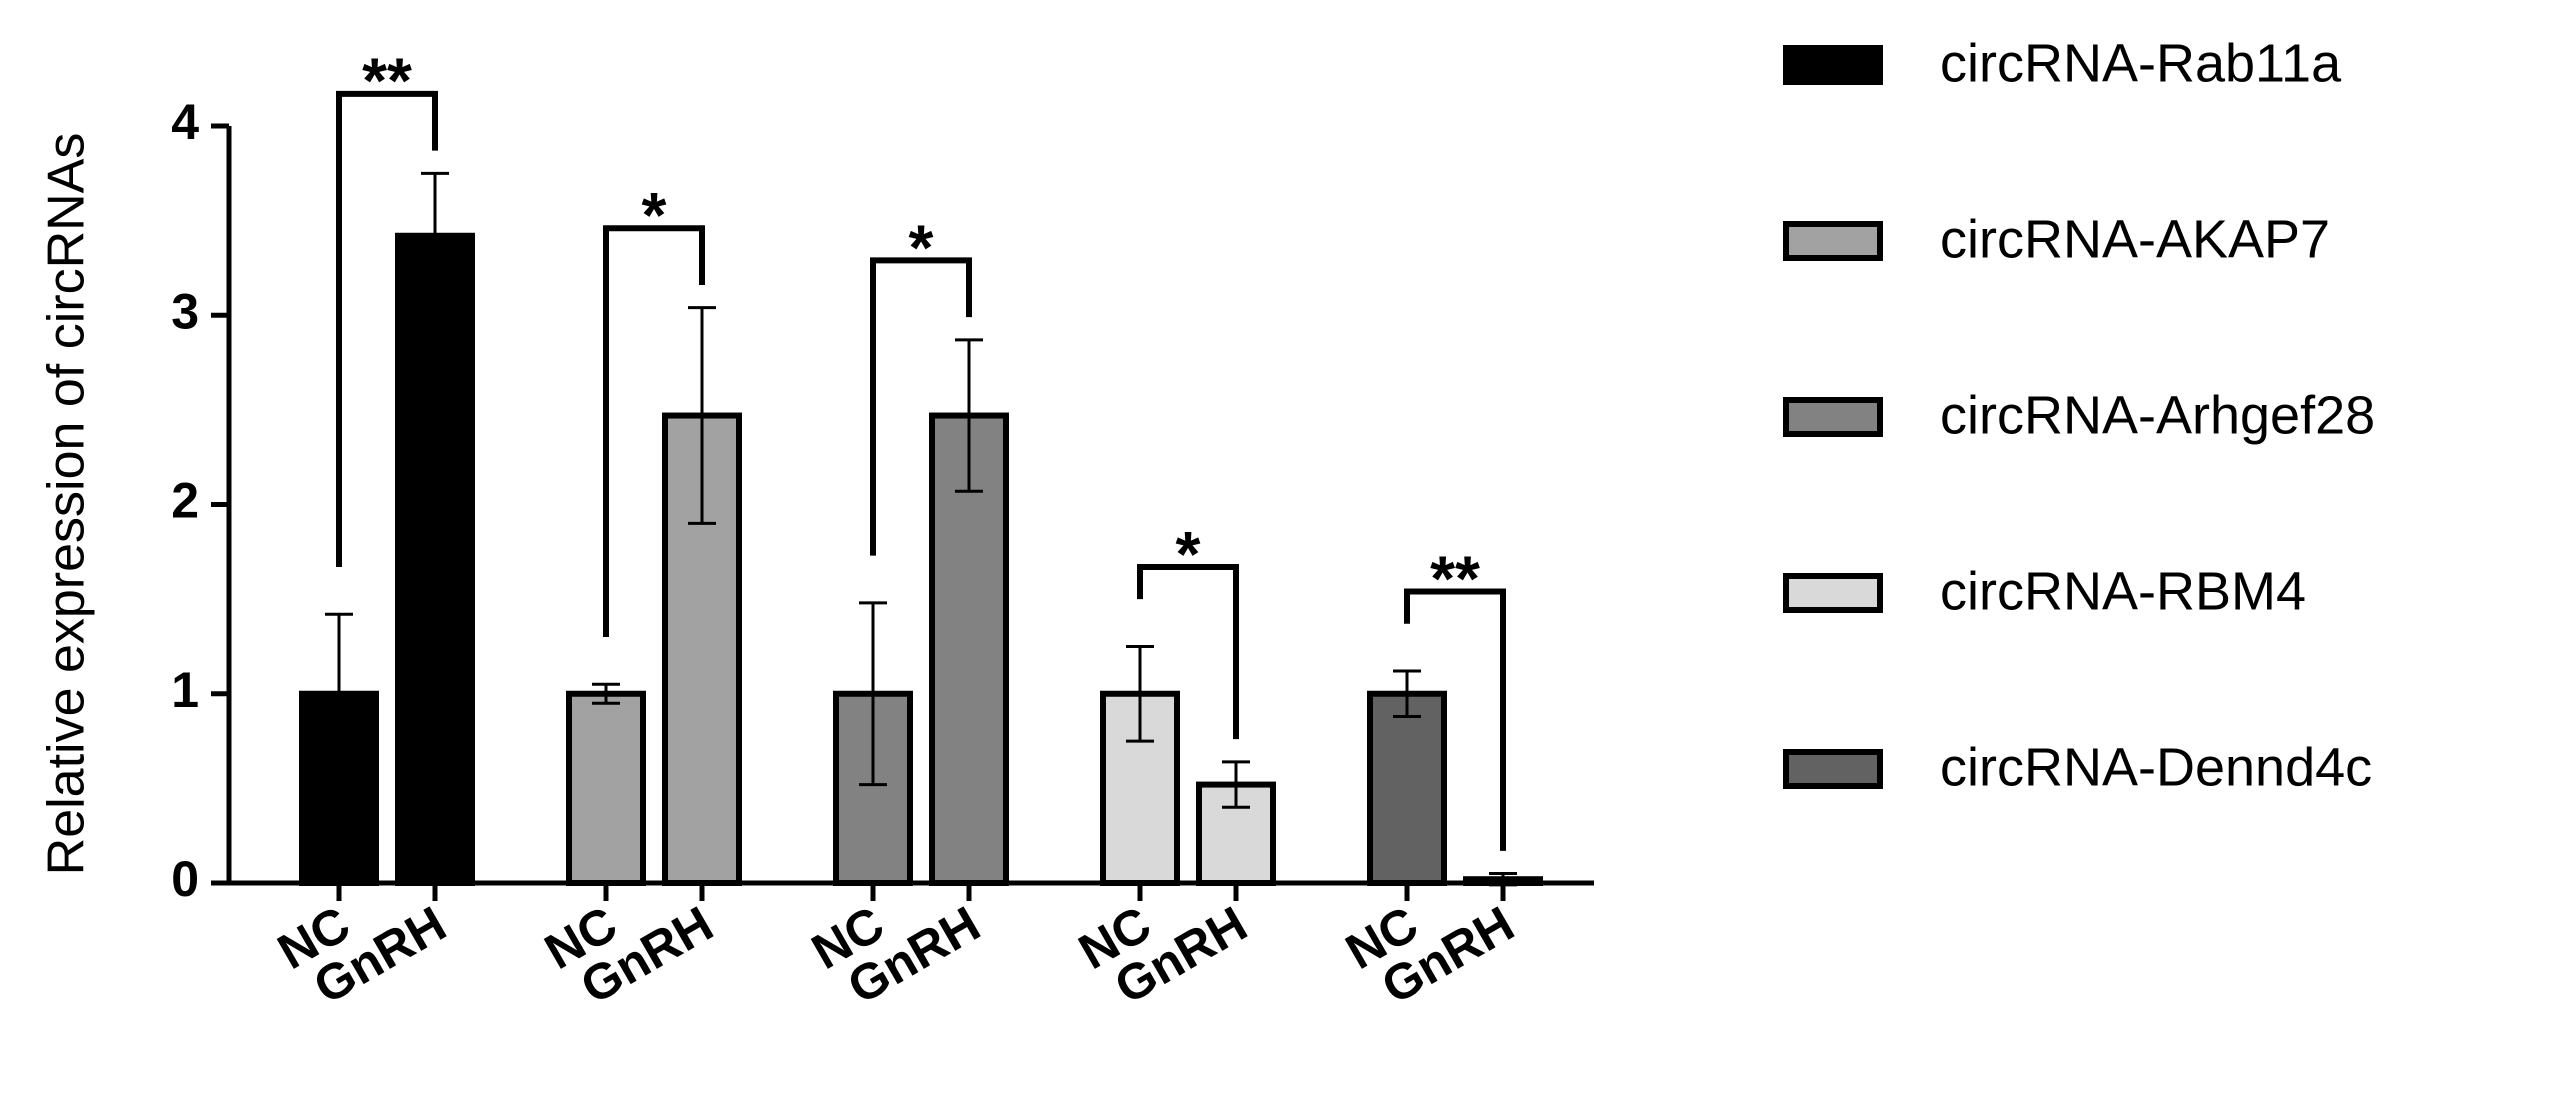 The width and height of the screenshot is (2564, 1110). Describe the element at coordinates (2157, 415) in the screenshot. I see `legend-label: circRNA-Arhgef28` at that location.